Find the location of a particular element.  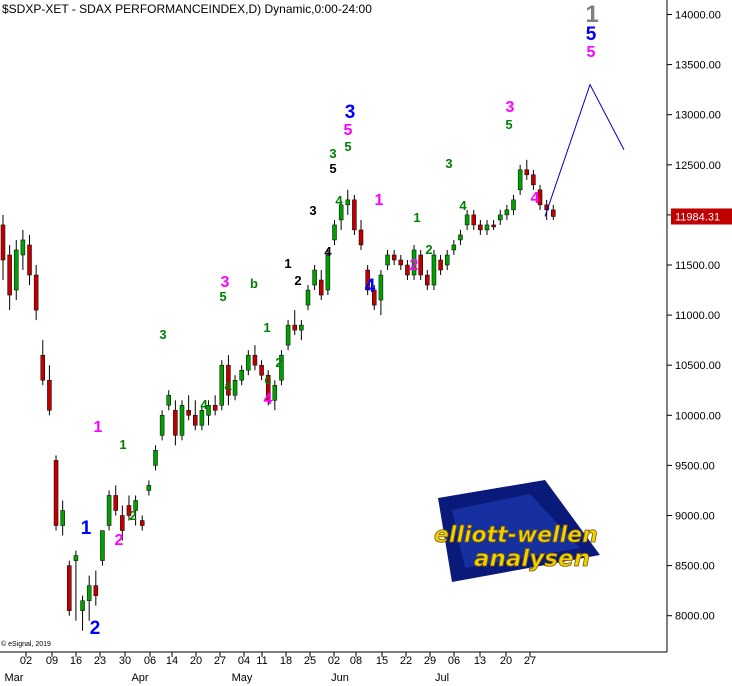

x-day-label: 23 is located at coordinates (100, 661).